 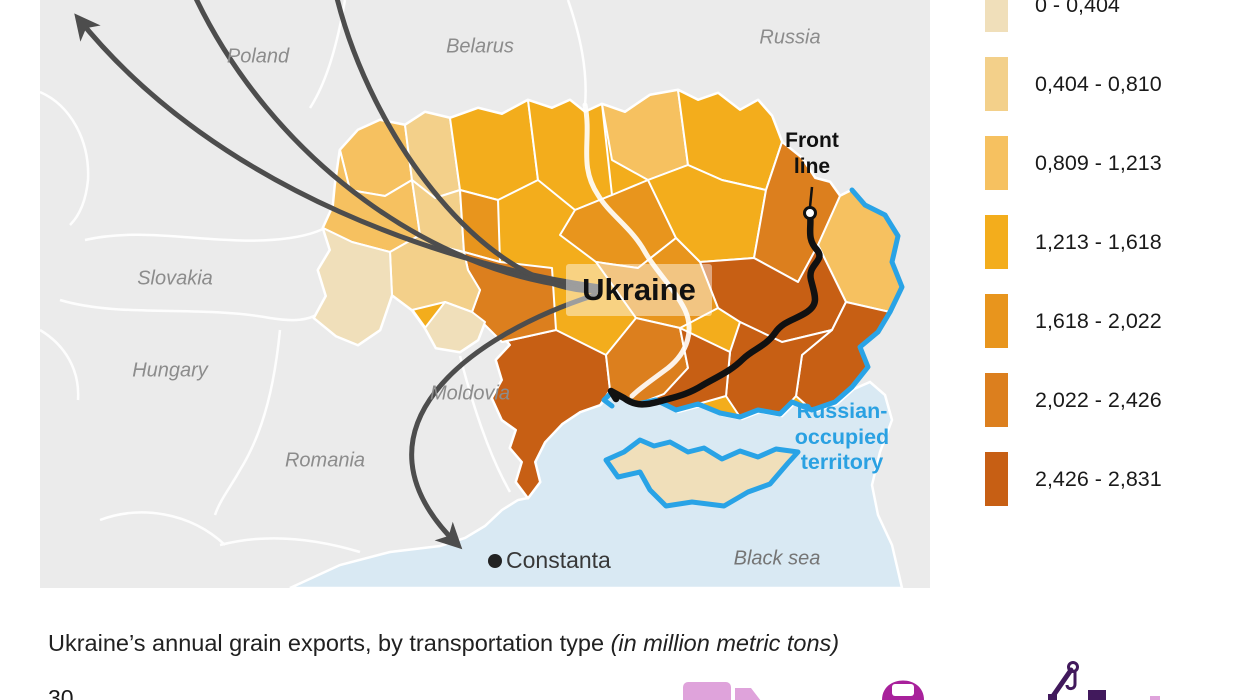 I want to click on occupied-label-line1: Russian-, so click(x=842, y=411).